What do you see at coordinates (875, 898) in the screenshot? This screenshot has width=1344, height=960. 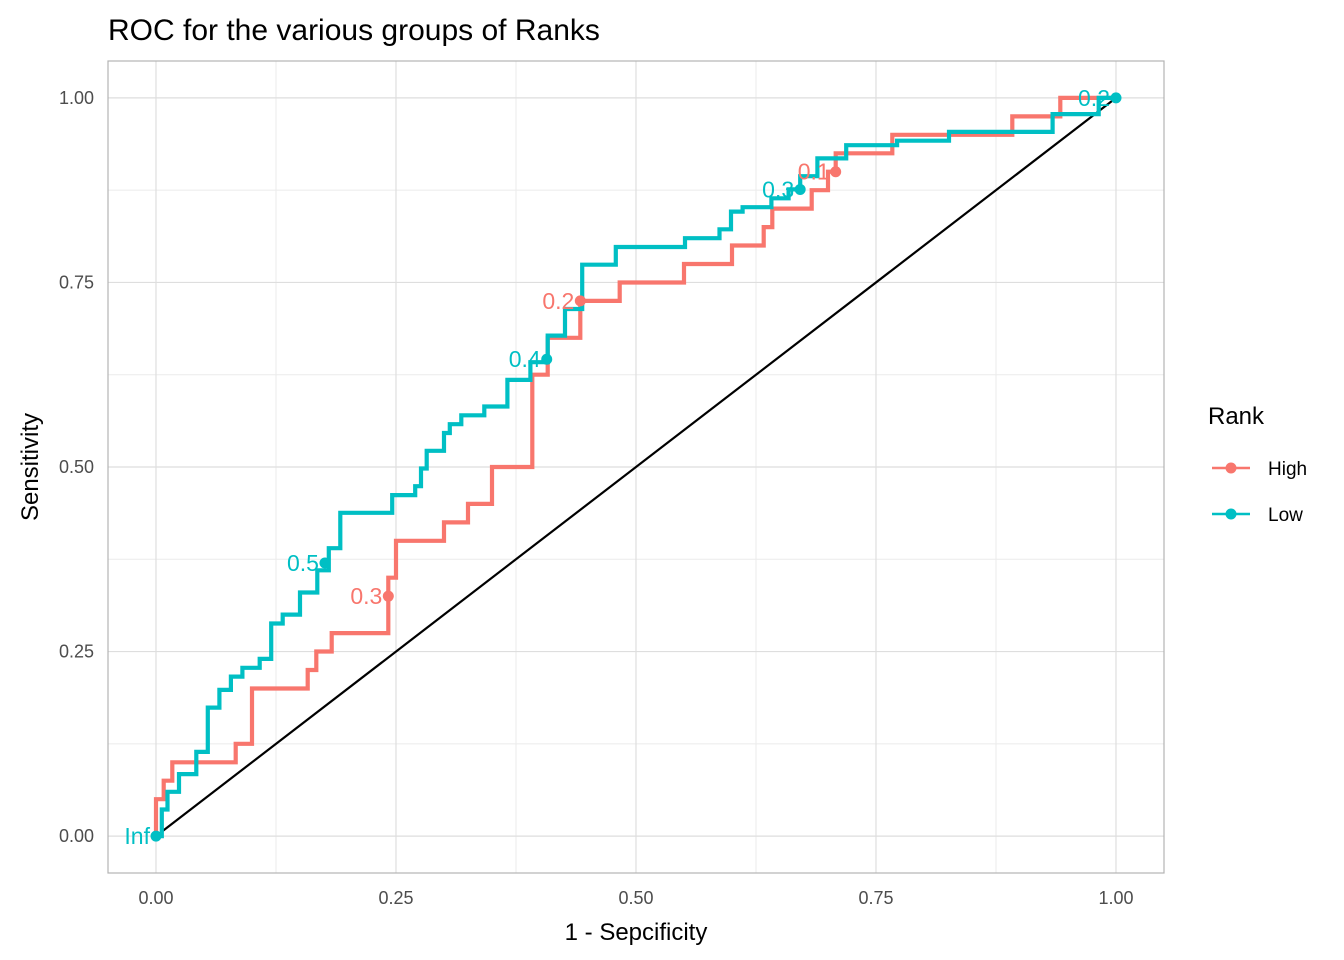 I see `x-tick-label: 0.75` at bounding box center [875, 898].